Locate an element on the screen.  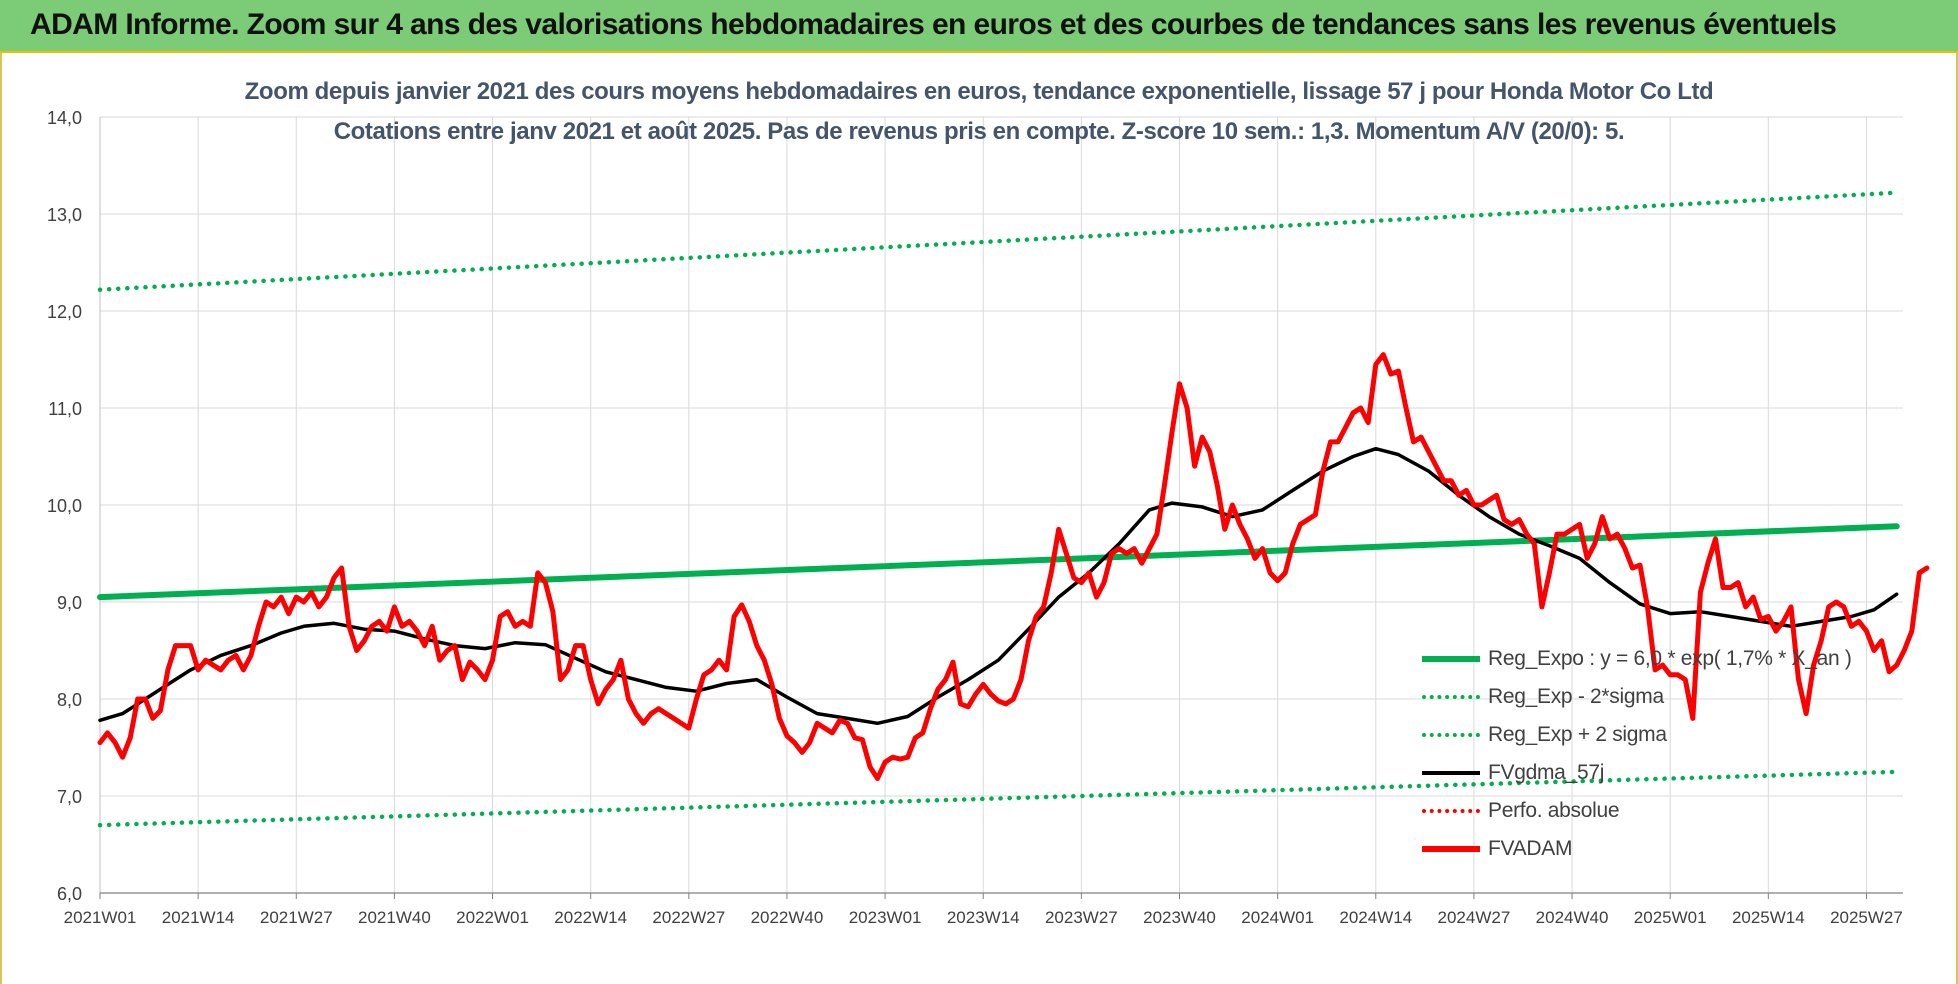
x-tick-label: 2024W14 is located at coordinates (1375, 917).